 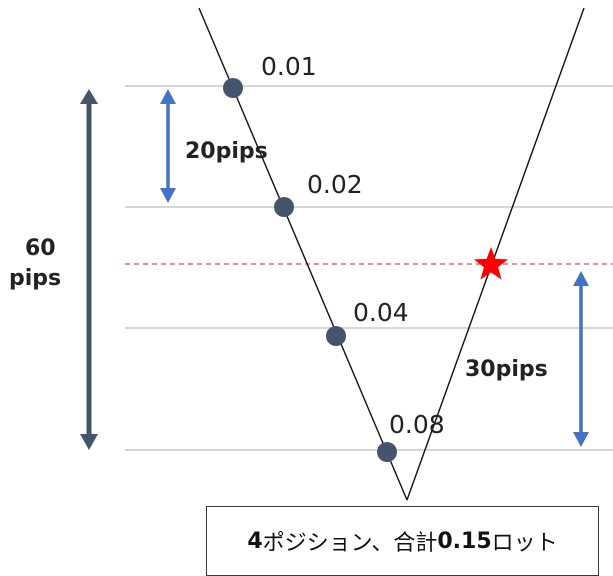 I want to click on lot-label-3: 0.04, so click(x=381, y=312).